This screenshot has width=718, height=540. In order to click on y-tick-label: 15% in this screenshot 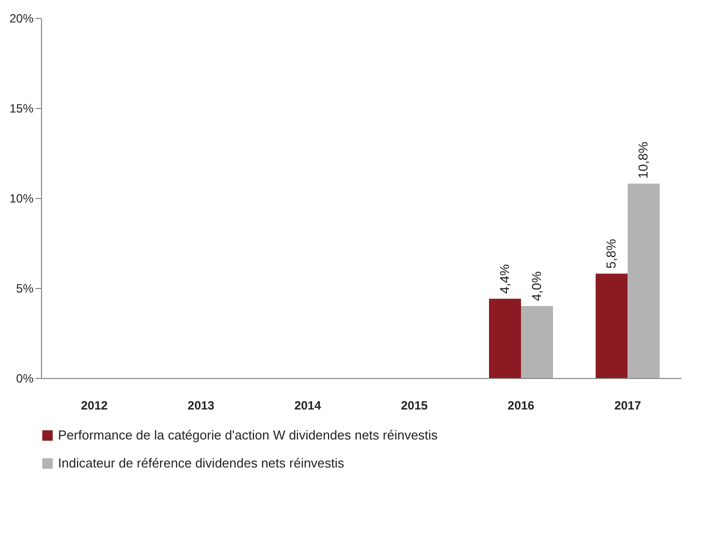, I will do `click(21, 109)`.